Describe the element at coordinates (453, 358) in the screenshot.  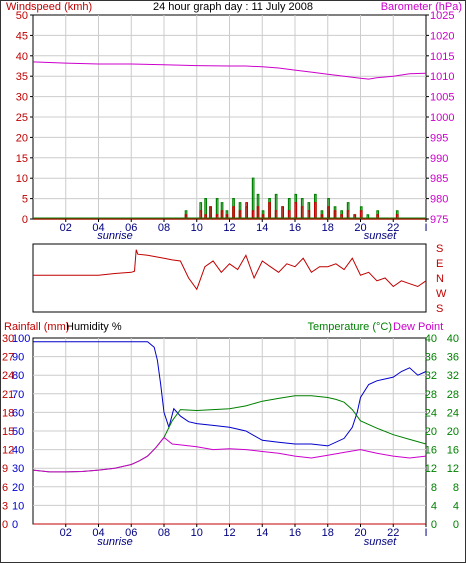
I see `temp-tick-label: 36` at that location.